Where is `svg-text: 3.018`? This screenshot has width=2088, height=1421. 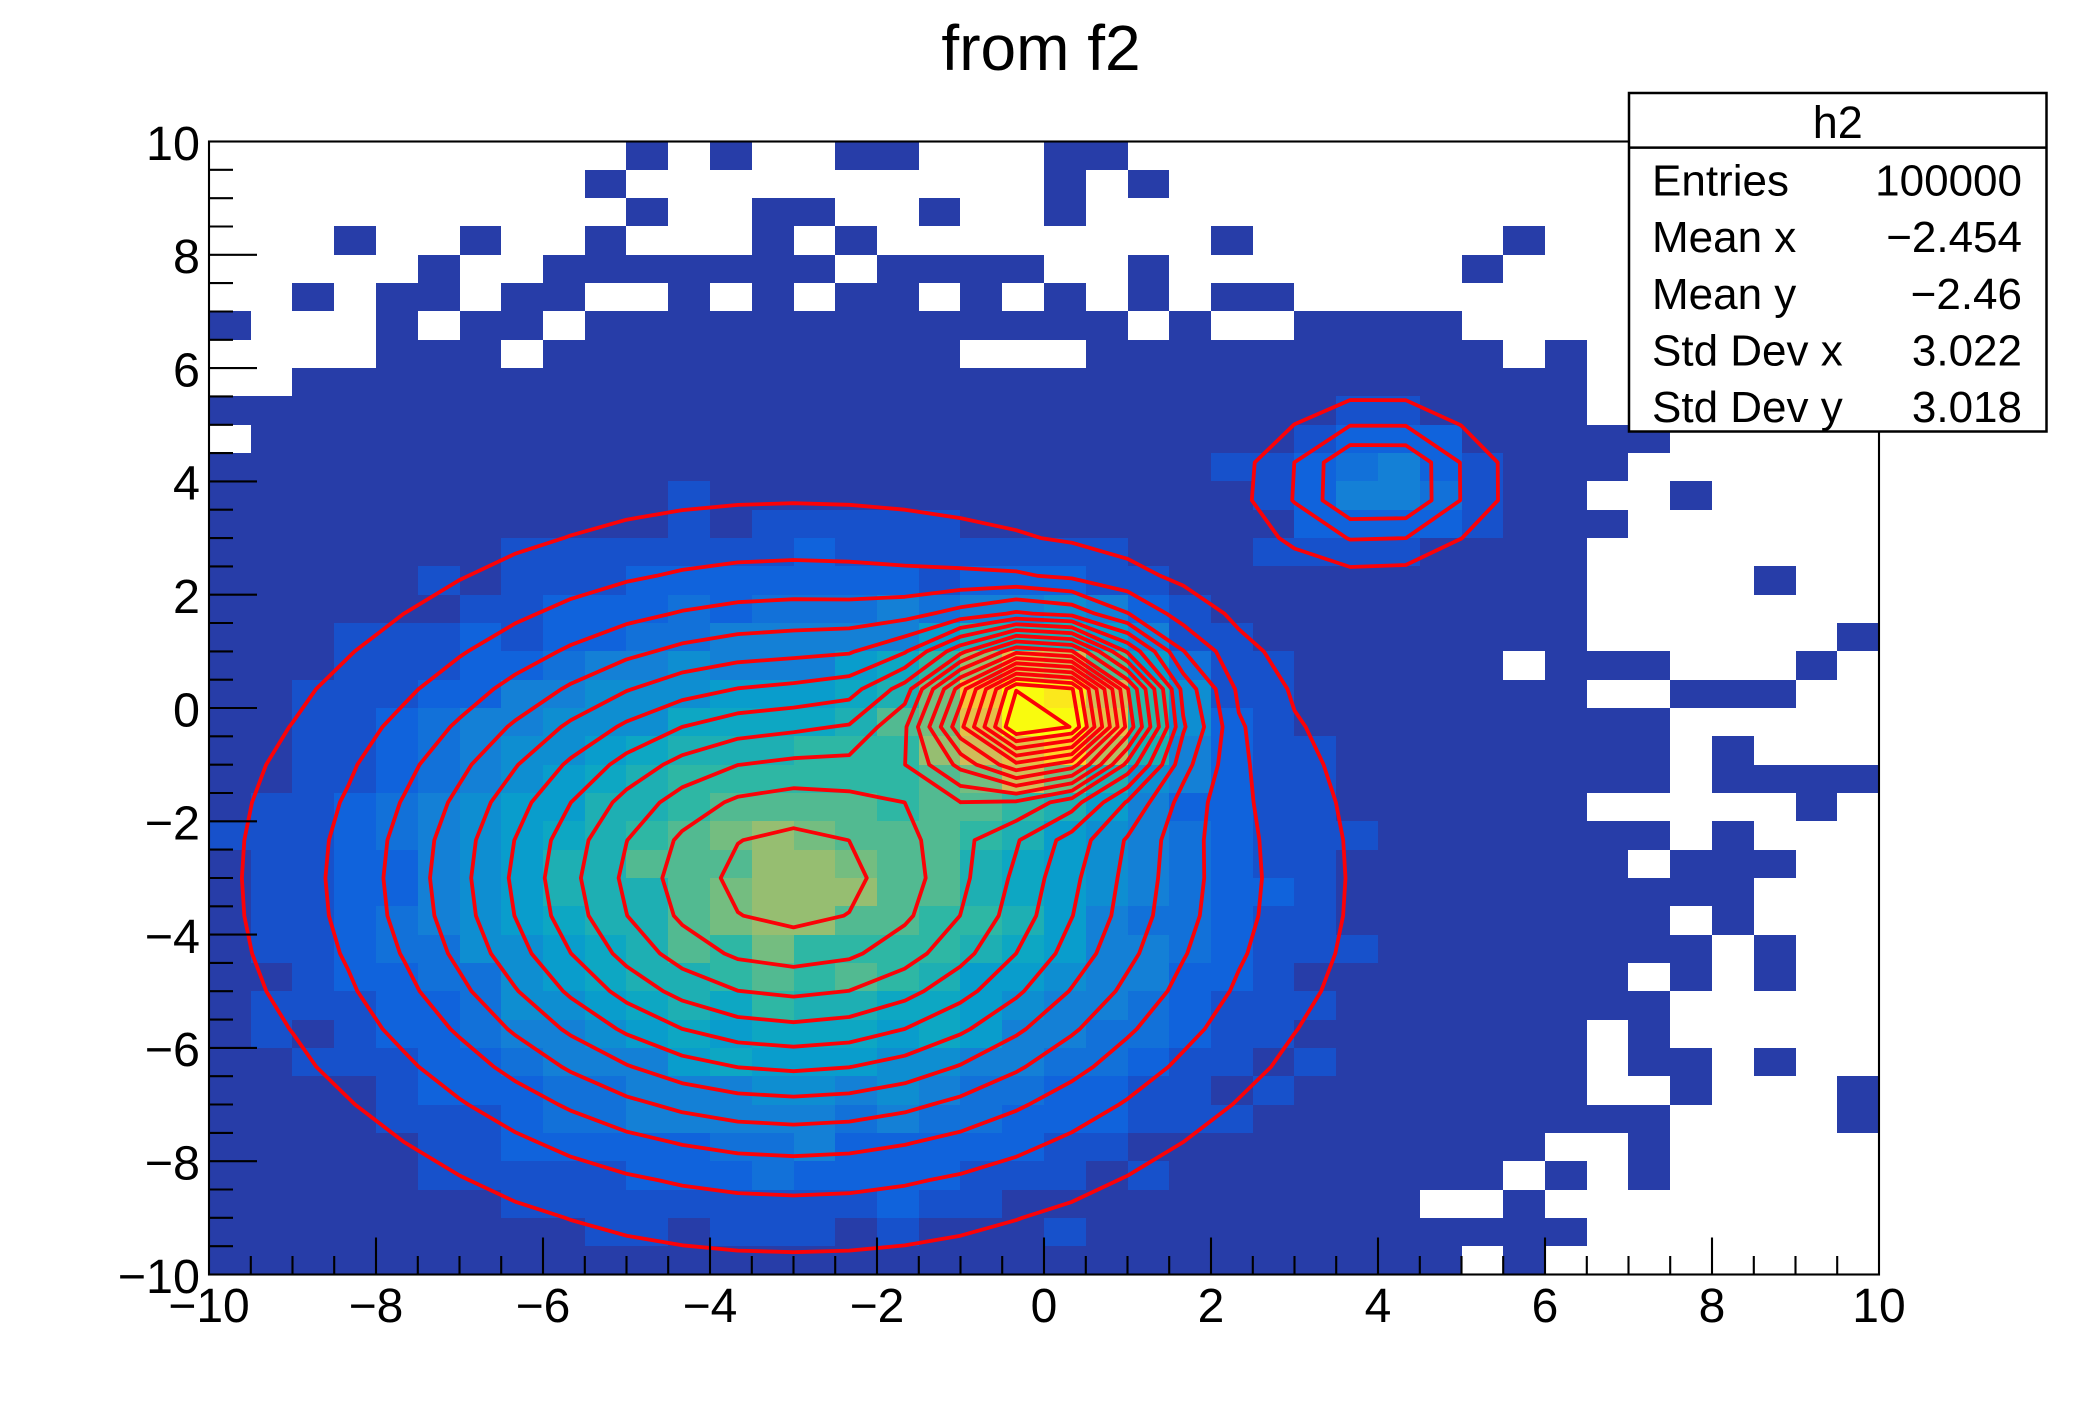
svg-text: 3.018 is located at coordinates (1967, 407).